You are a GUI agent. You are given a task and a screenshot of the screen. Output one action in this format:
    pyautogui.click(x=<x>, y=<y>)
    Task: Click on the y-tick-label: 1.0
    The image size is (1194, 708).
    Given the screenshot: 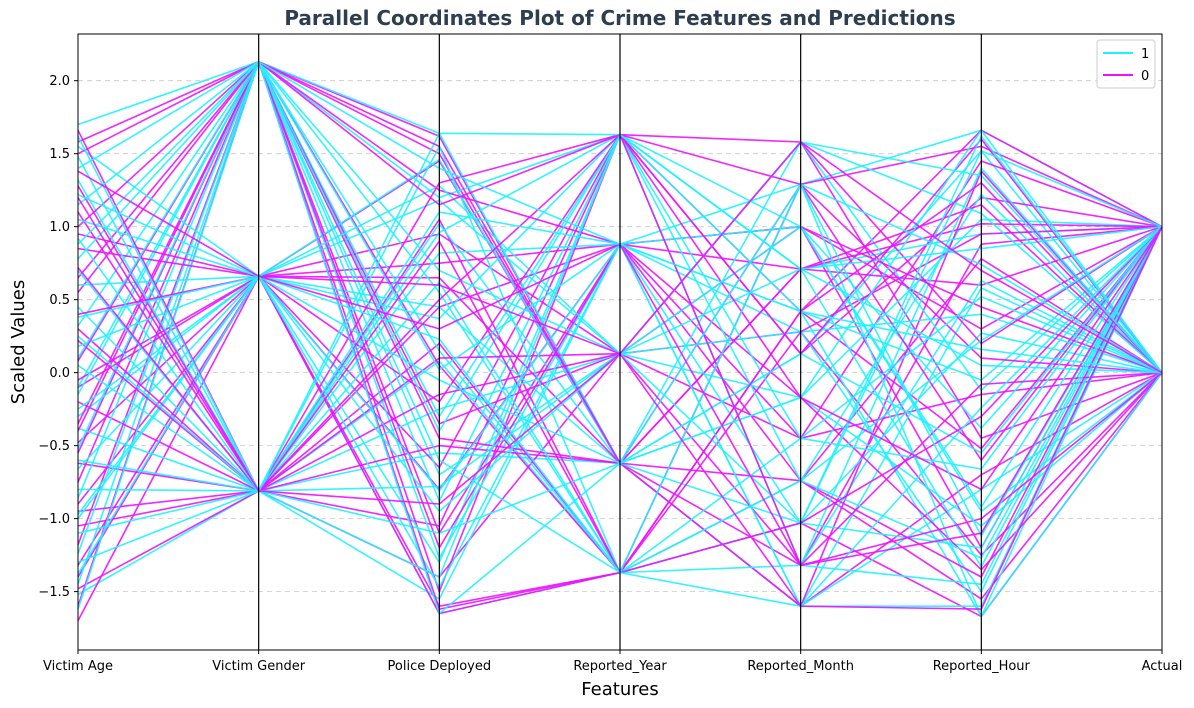 What is the action you would take?
    pyautogui.click(x=59, y=227)
    